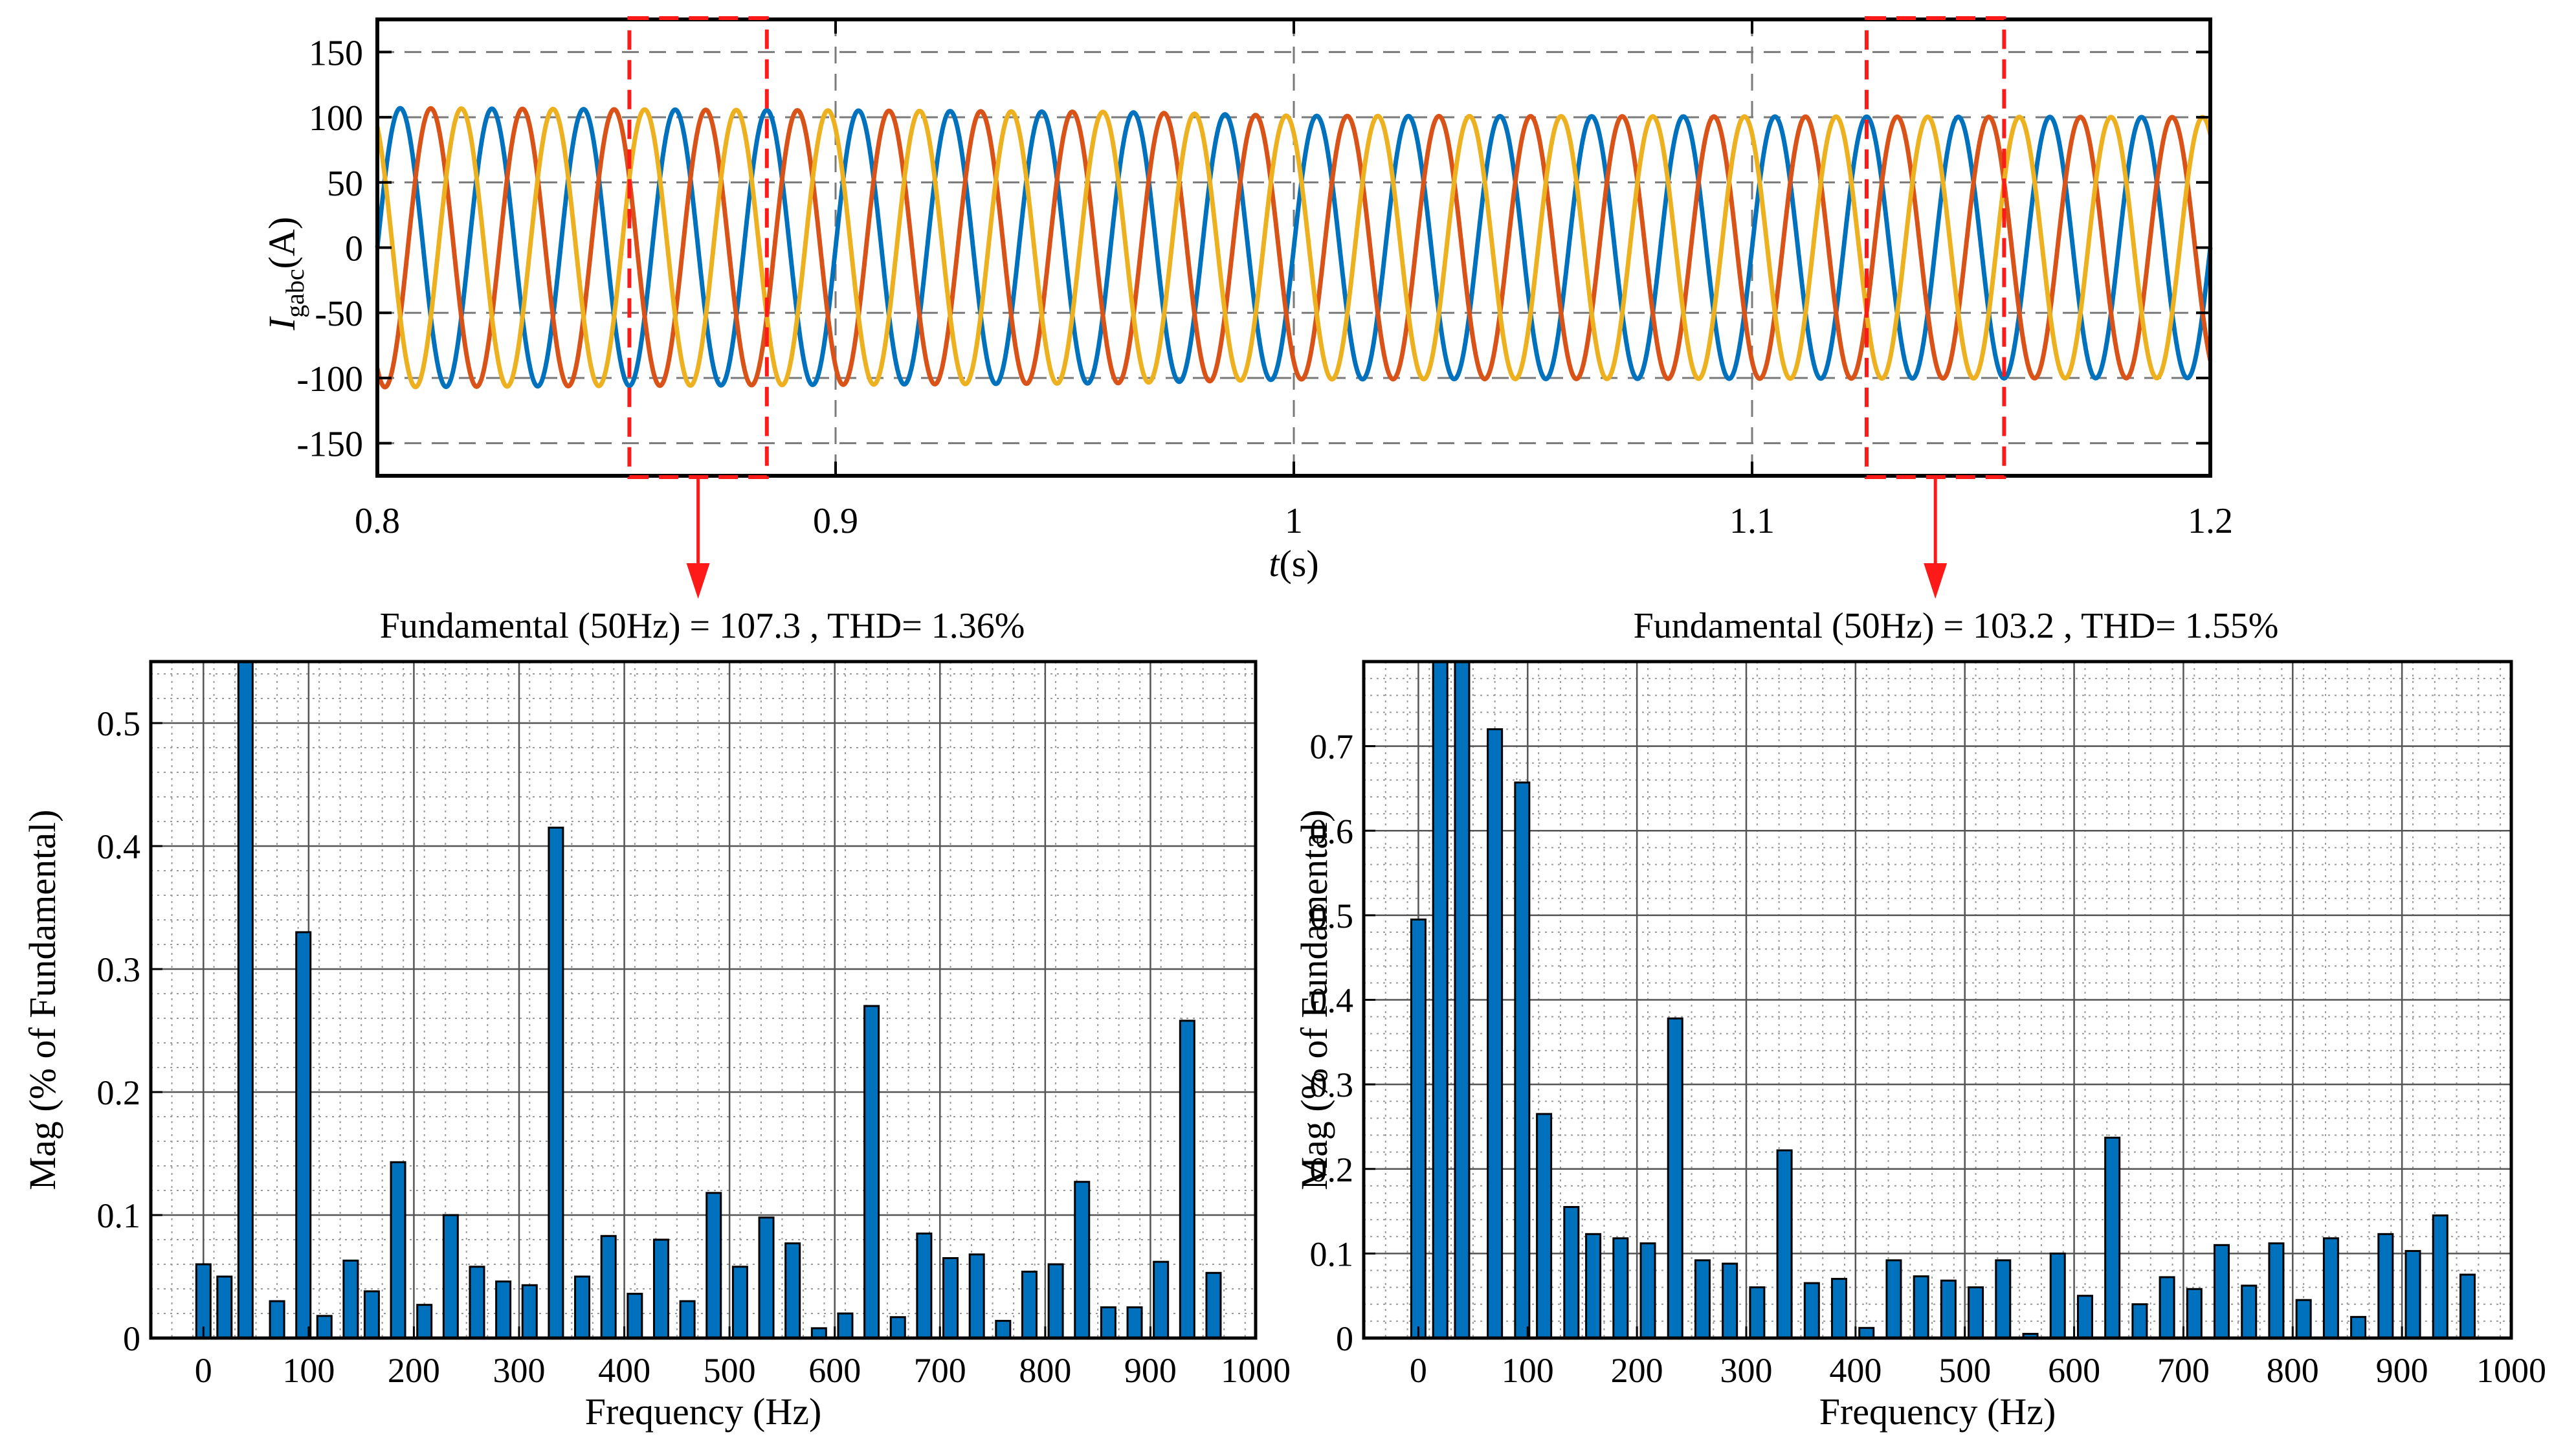 This screenshot has width=2576, height=1452. I want to click on y-tick-label: 0.3, so click(1332, 1085).